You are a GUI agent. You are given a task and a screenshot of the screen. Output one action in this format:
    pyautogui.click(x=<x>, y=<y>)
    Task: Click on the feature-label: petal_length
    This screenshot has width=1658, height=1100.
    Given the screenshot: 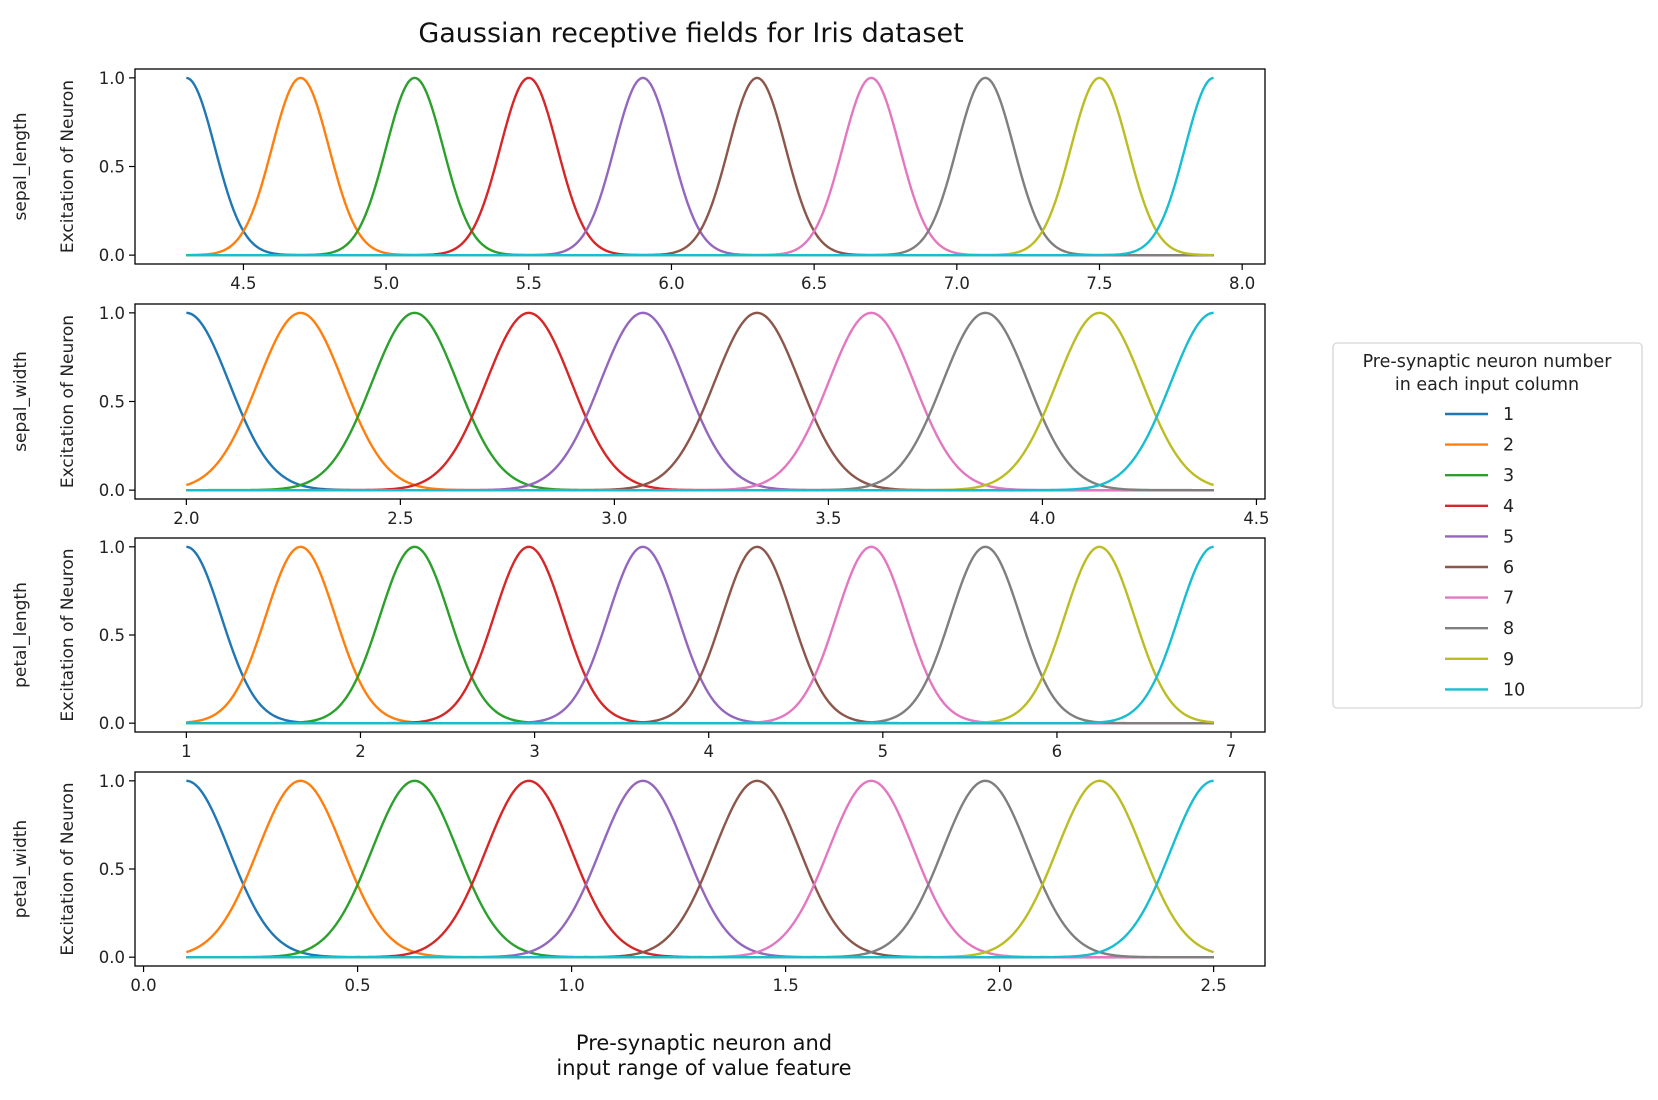 What is the action you would take?
    pyautogui.click(x=21, y=635)
    